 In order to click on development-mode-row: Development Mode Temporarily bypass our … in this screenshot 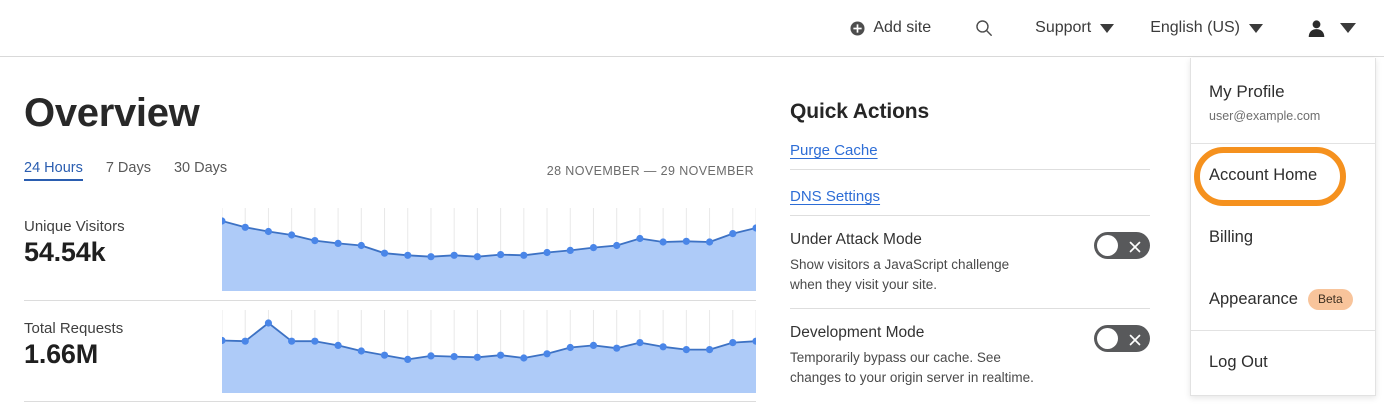, I will do `click(970, 355)`.